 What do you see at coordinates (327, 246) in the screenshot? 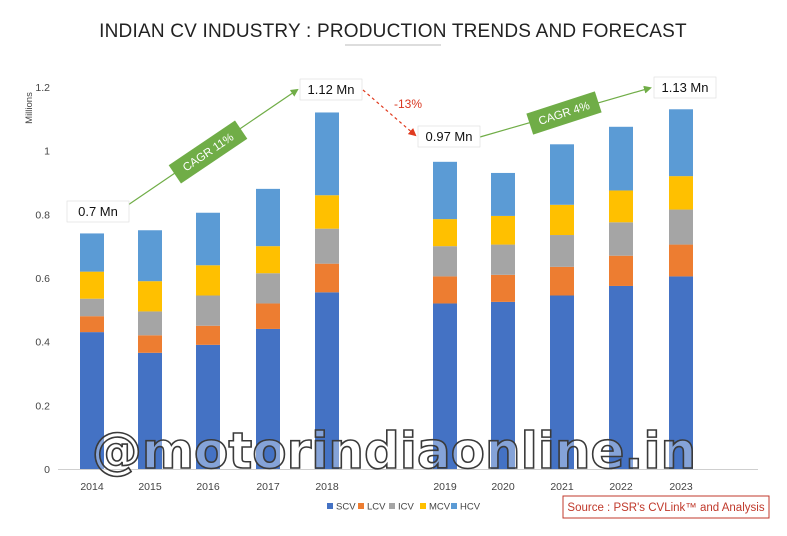
I see `bar-segment-icv-2018` at bounding box center [327, 246].